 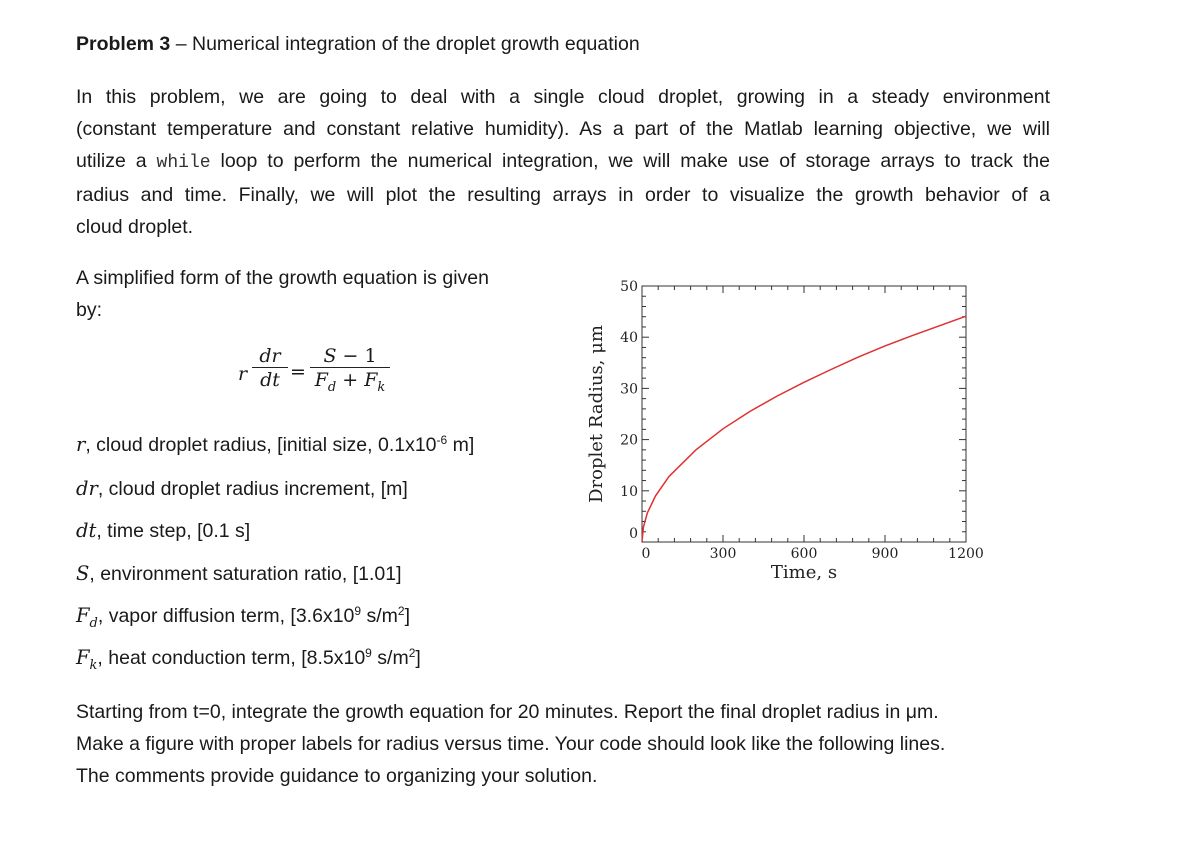 What do you see at coordinates (629, 389) in the screenshot?
I see `y-tick-label: 30` at bounding box center [629, 389].